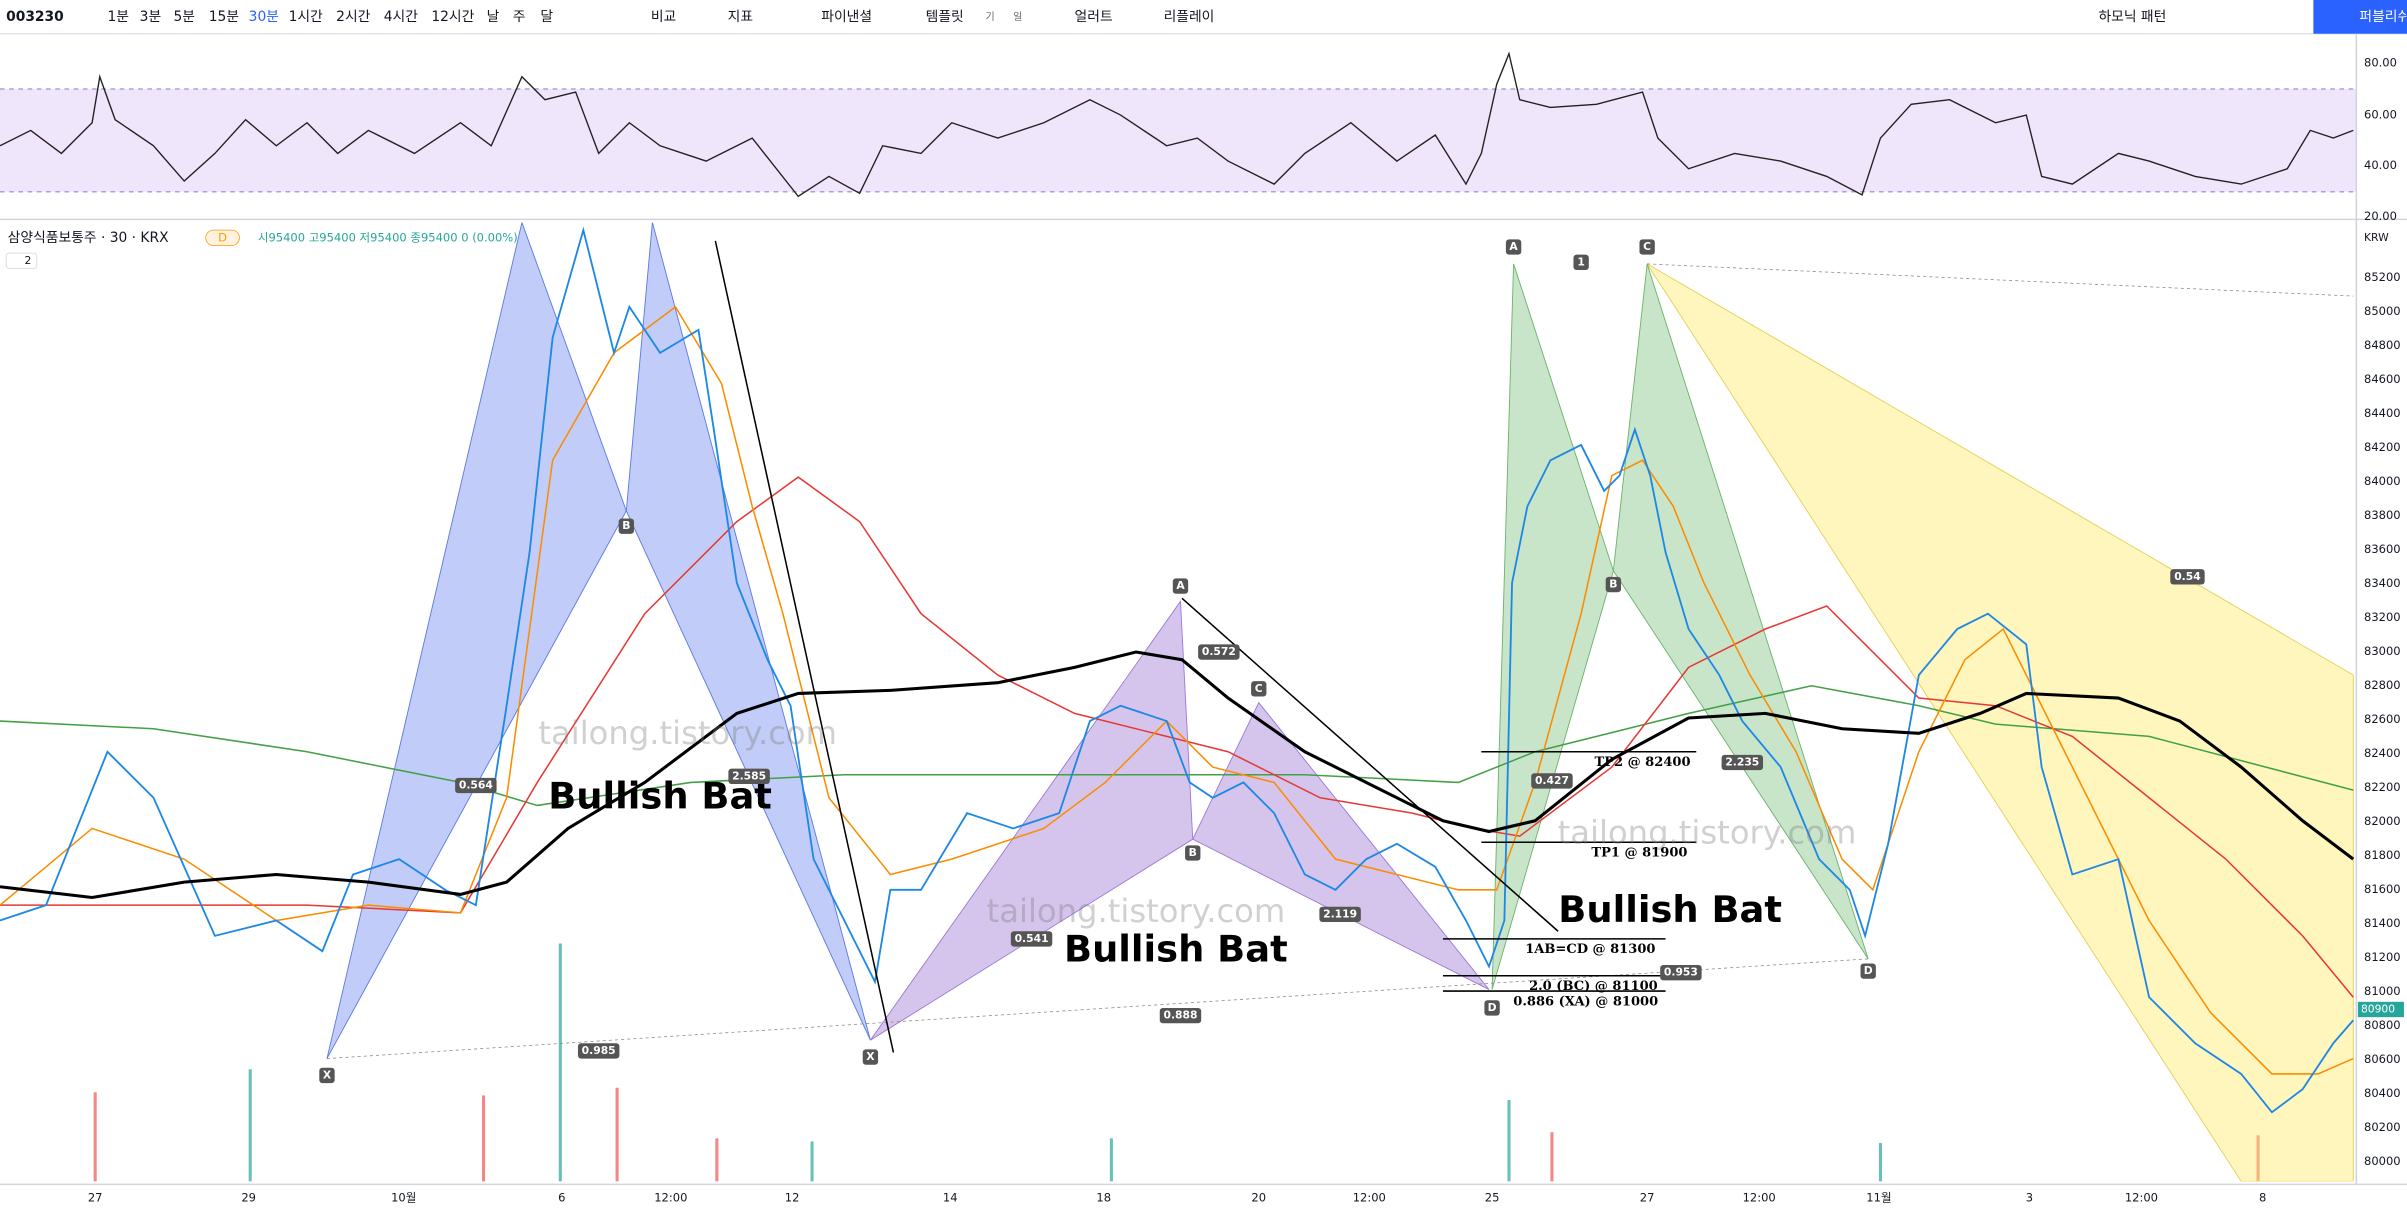  What do you see at coordinates (150, 17) in the screenshot?
I see `interval-button: 3분` at bounding box center [150, 17].